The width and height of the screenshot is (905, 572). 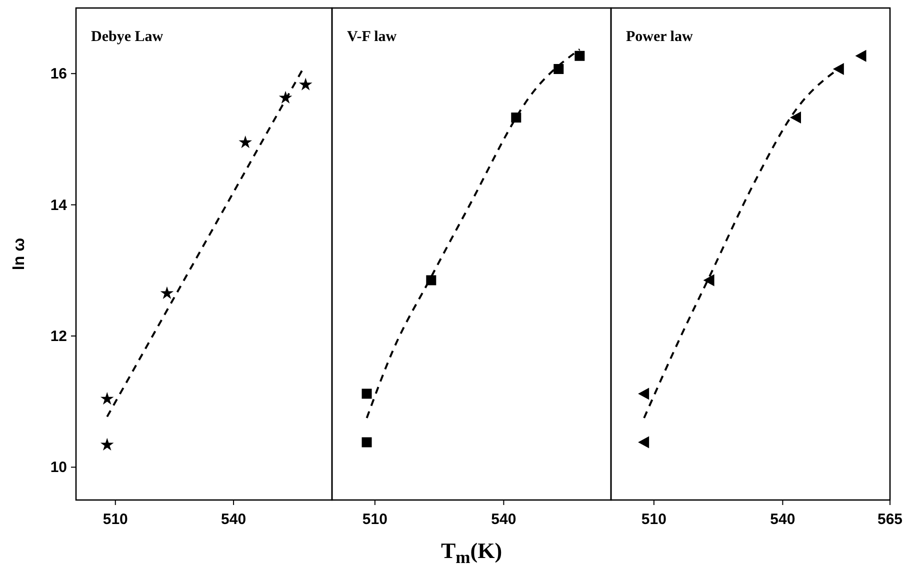 What do you see at coordinates (372, 37) in the screenshot?
I see `text: V-F law` at bounding box center [372, 37].